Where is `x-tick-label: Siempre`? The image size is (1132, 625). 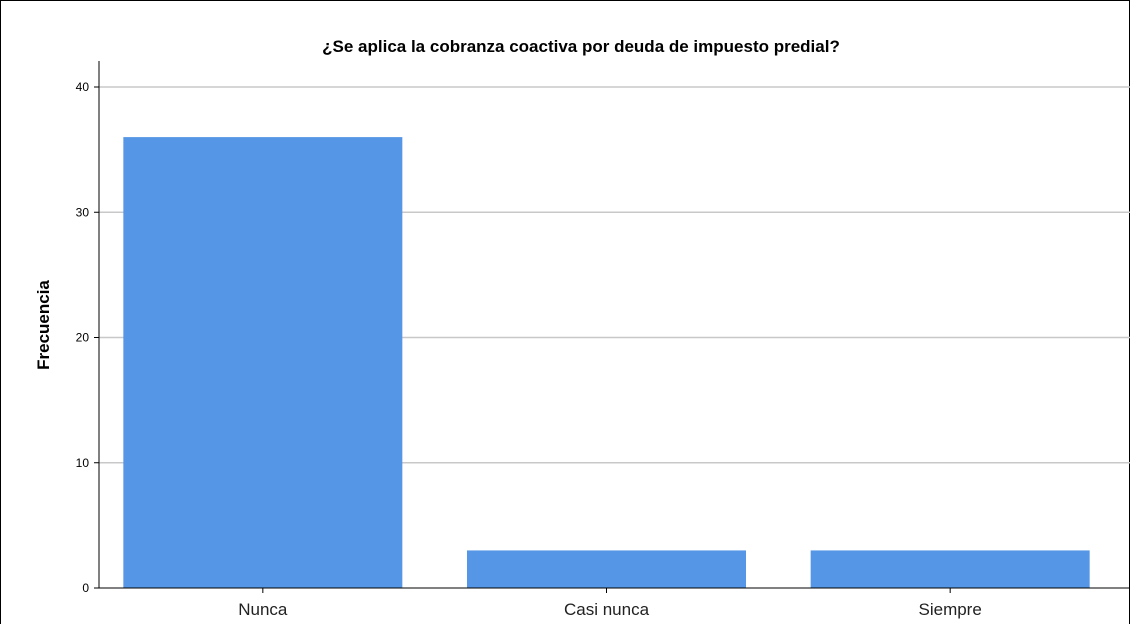
x-tick-label: Siempre is located at coordinates (950, 609).